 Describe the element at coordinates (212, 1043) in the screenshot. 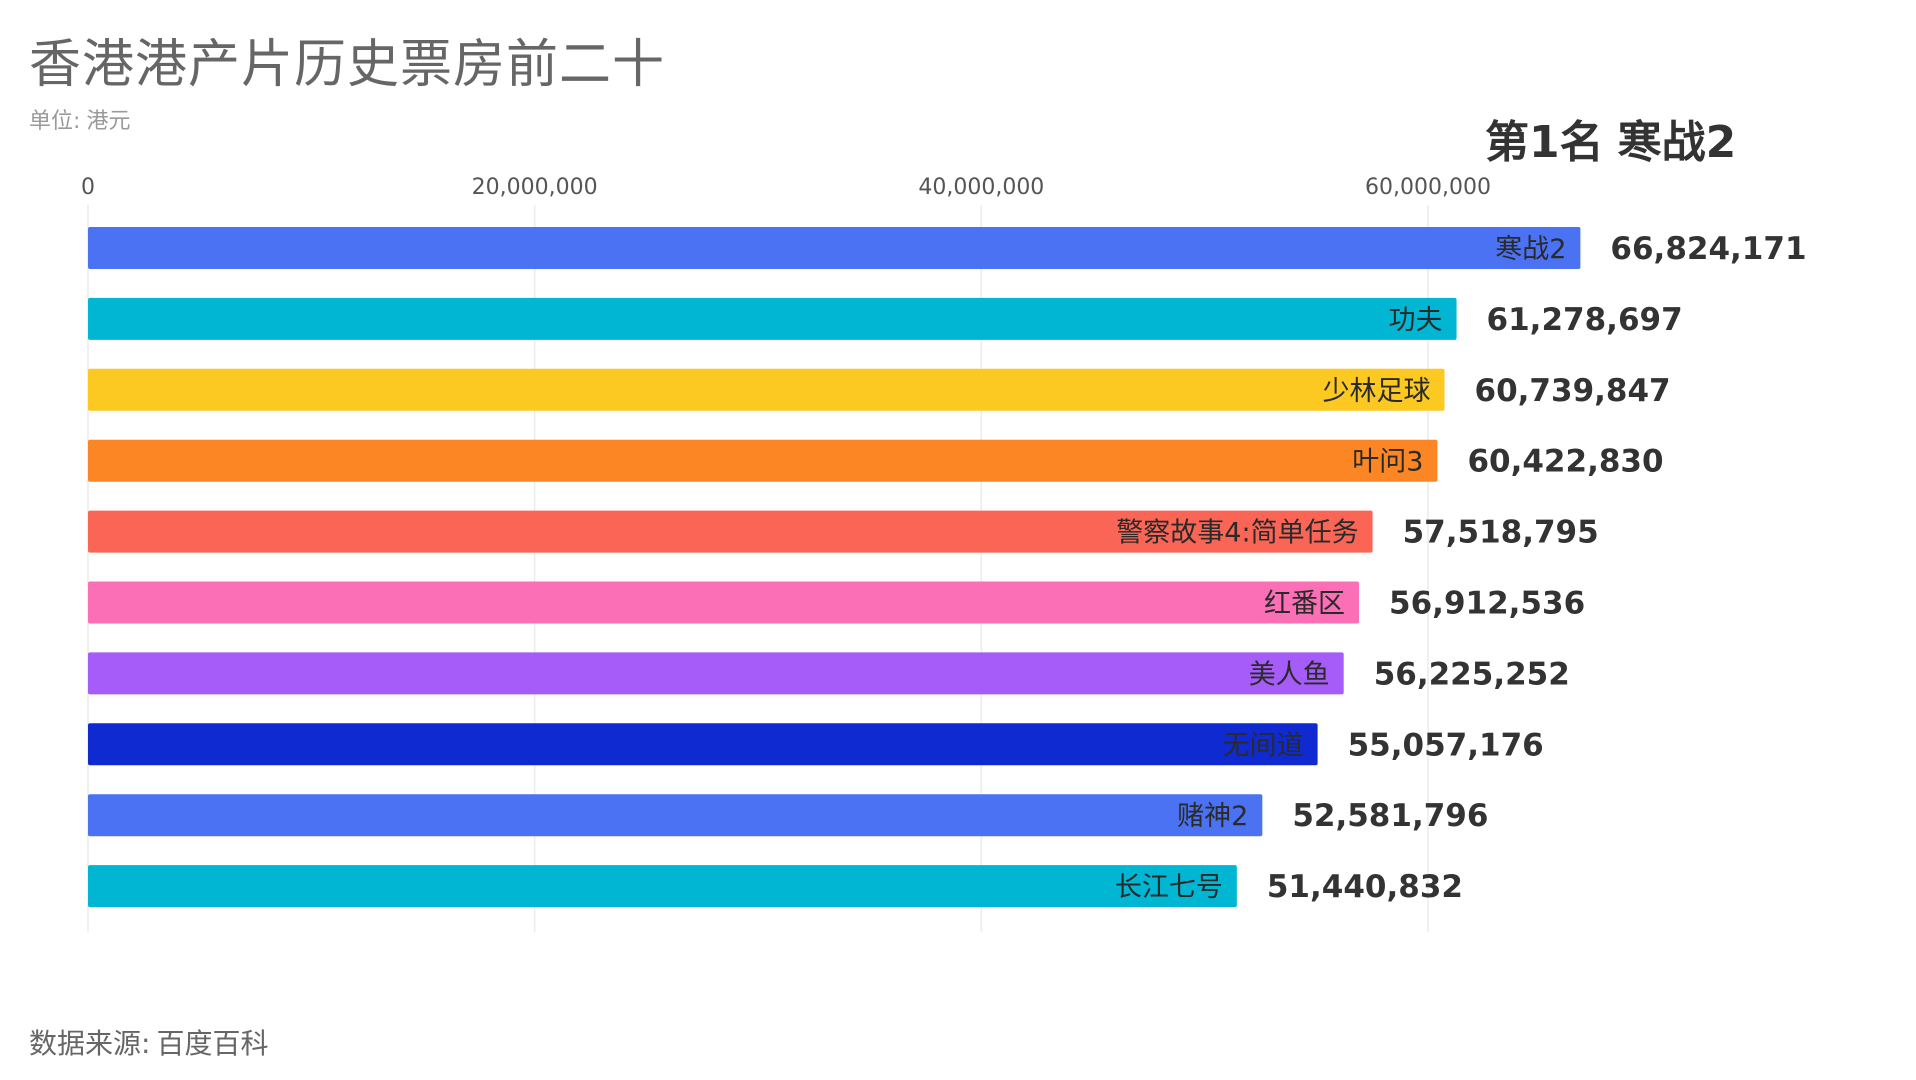

I see `data-source-value: 百度百科` at that location.